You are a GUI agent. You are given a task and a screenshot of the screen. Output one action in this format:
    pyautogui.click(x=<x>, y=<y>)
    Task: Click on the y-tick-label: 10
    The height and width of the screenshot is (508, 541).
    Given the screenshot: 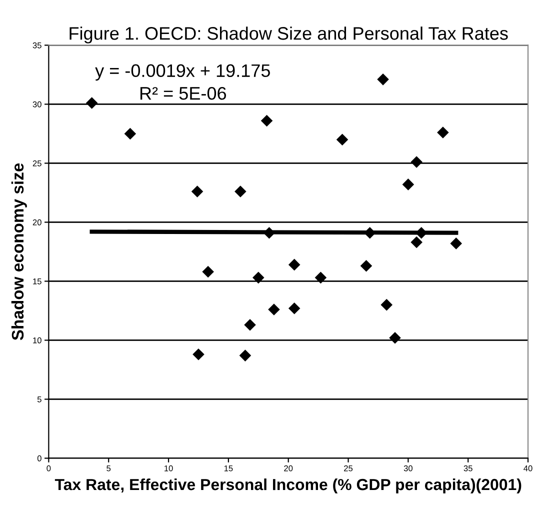 What is the action you would take?
    pyautogui.click(x=37, y=340)
    